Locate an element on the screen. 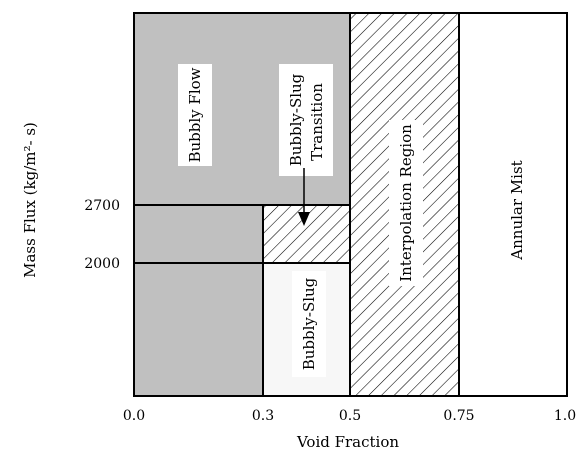 The height and width of the screenshot is (453, 580). label-bubbly-slug: Bubbly-Slug is located at coordinates (309, 323).